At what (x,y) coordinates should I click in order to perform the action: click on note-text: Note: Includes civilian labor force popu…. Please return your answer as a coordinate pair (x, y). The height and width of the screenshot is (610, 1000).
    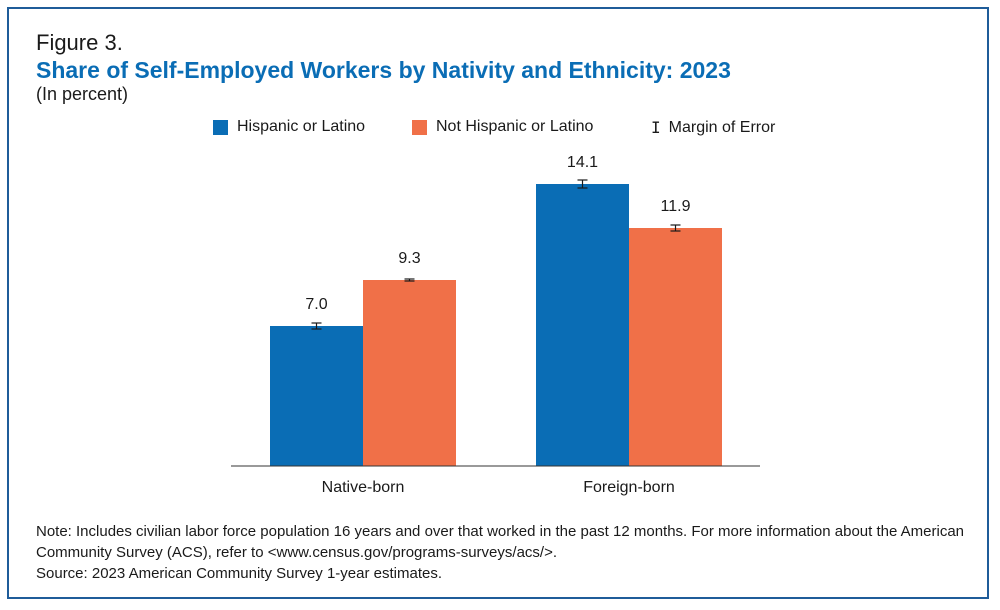
    Looking at the image, I should click on (500, 542).